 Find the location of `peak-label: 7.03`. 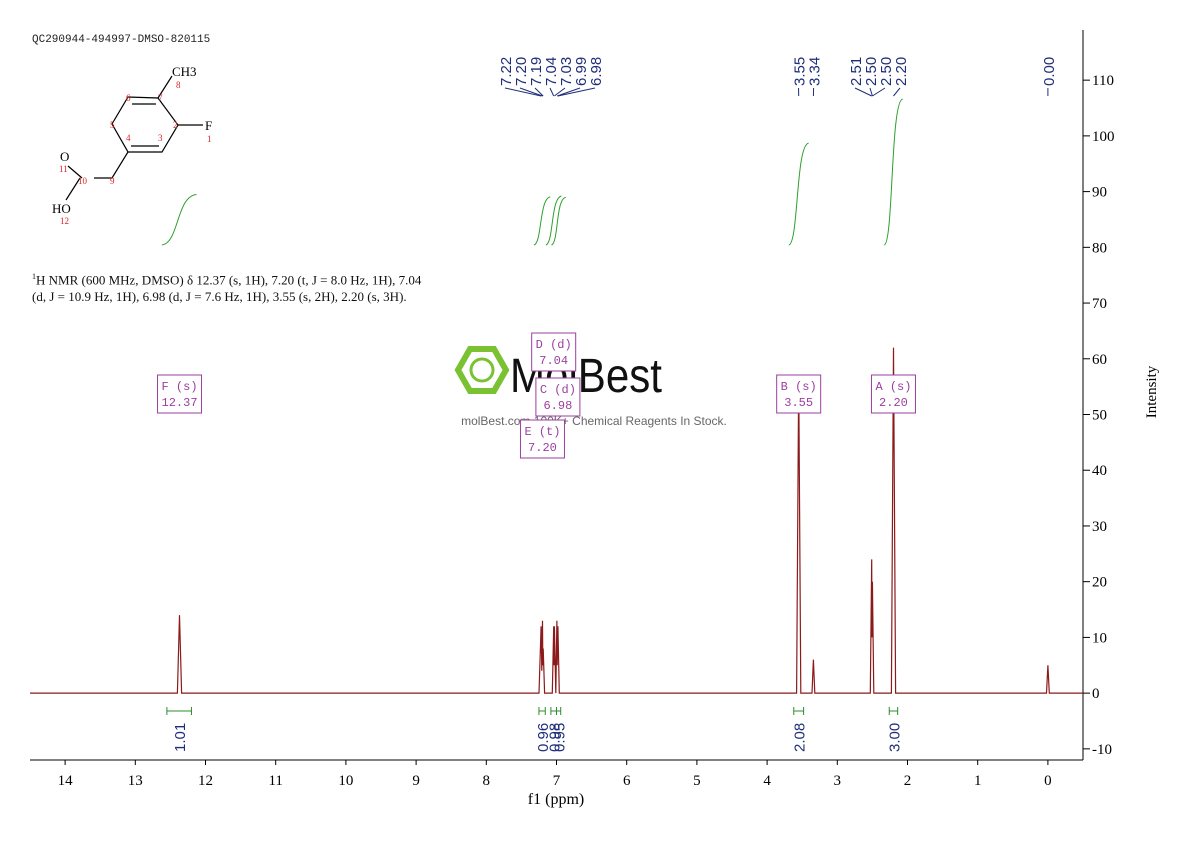

peak-label: 7.03 is located at coordinates (566, 71).